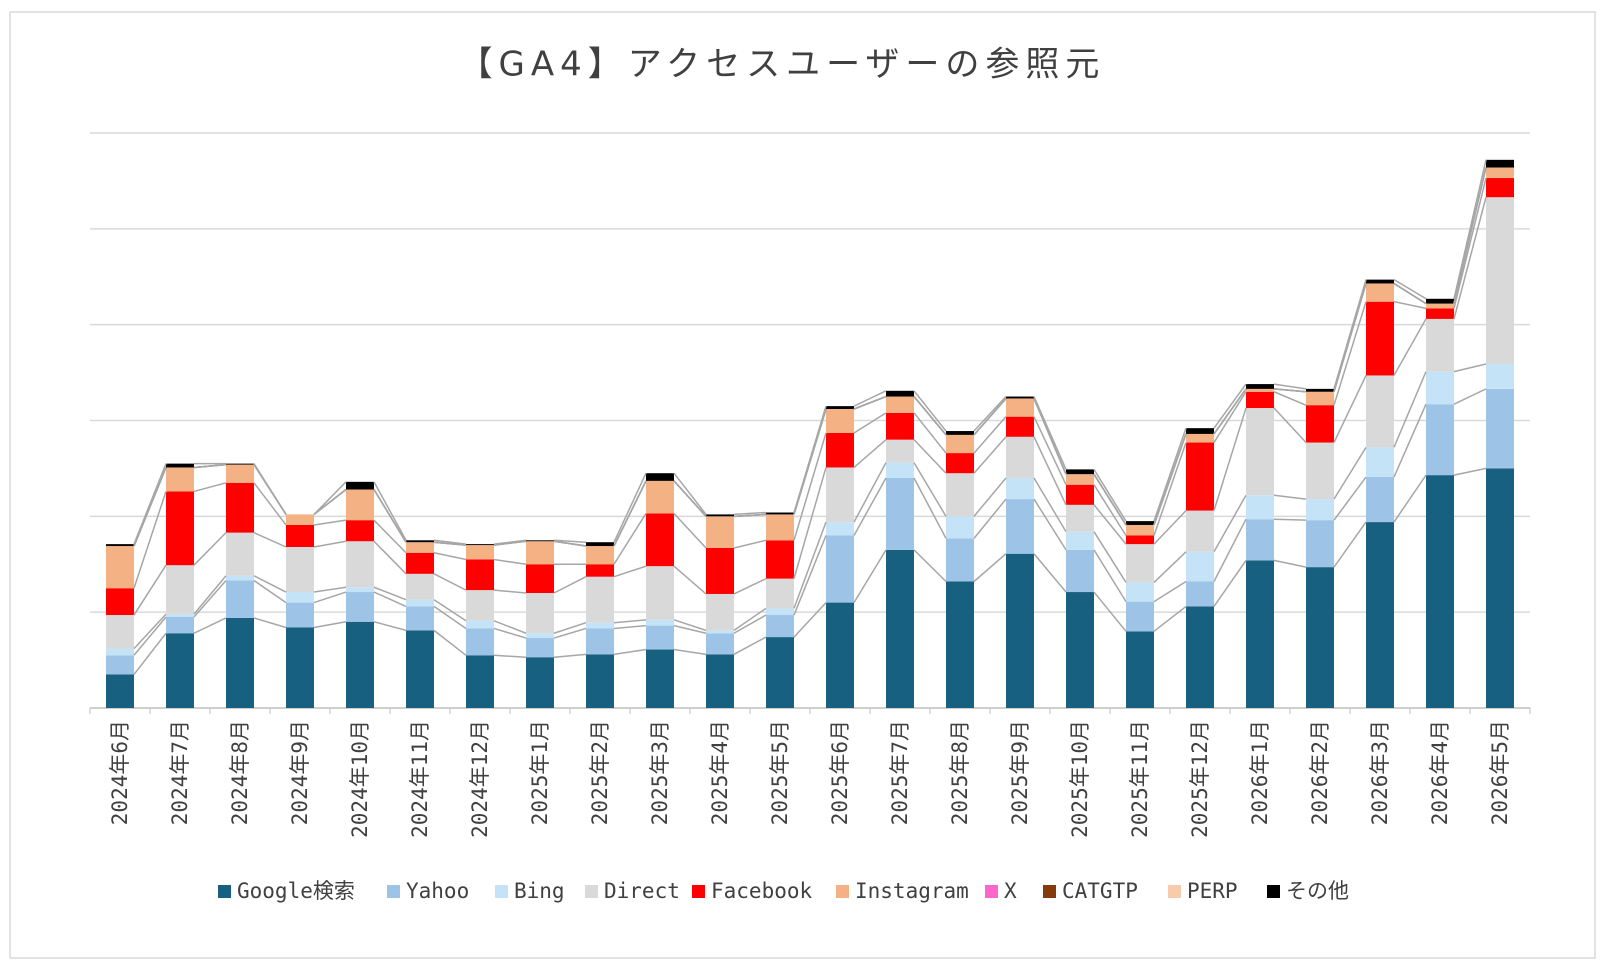 Image resolution: width=1607 pixels, height=975 pixels. I want to click on x-tick-label: 2025年3月, so click(660, 772).